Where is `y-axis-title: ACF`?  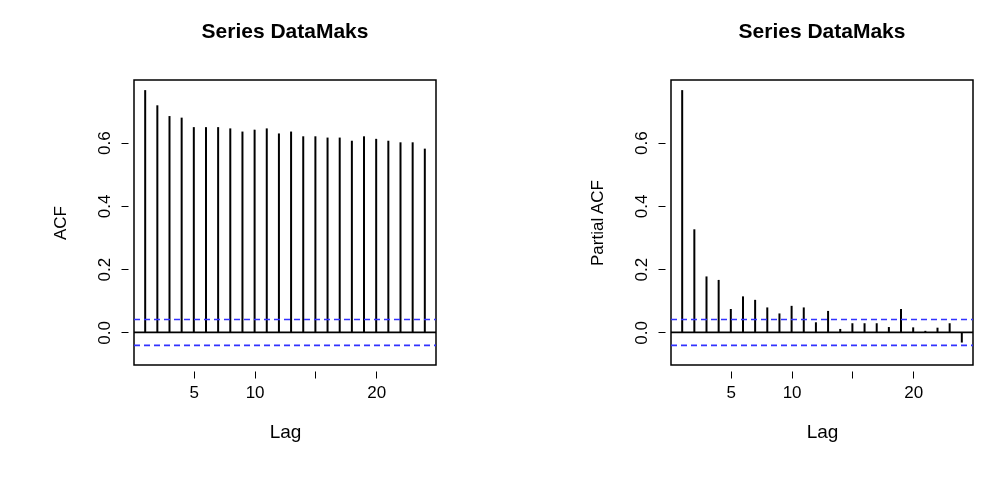
y-axis-title: ACF is located at coordinates (60, 223).